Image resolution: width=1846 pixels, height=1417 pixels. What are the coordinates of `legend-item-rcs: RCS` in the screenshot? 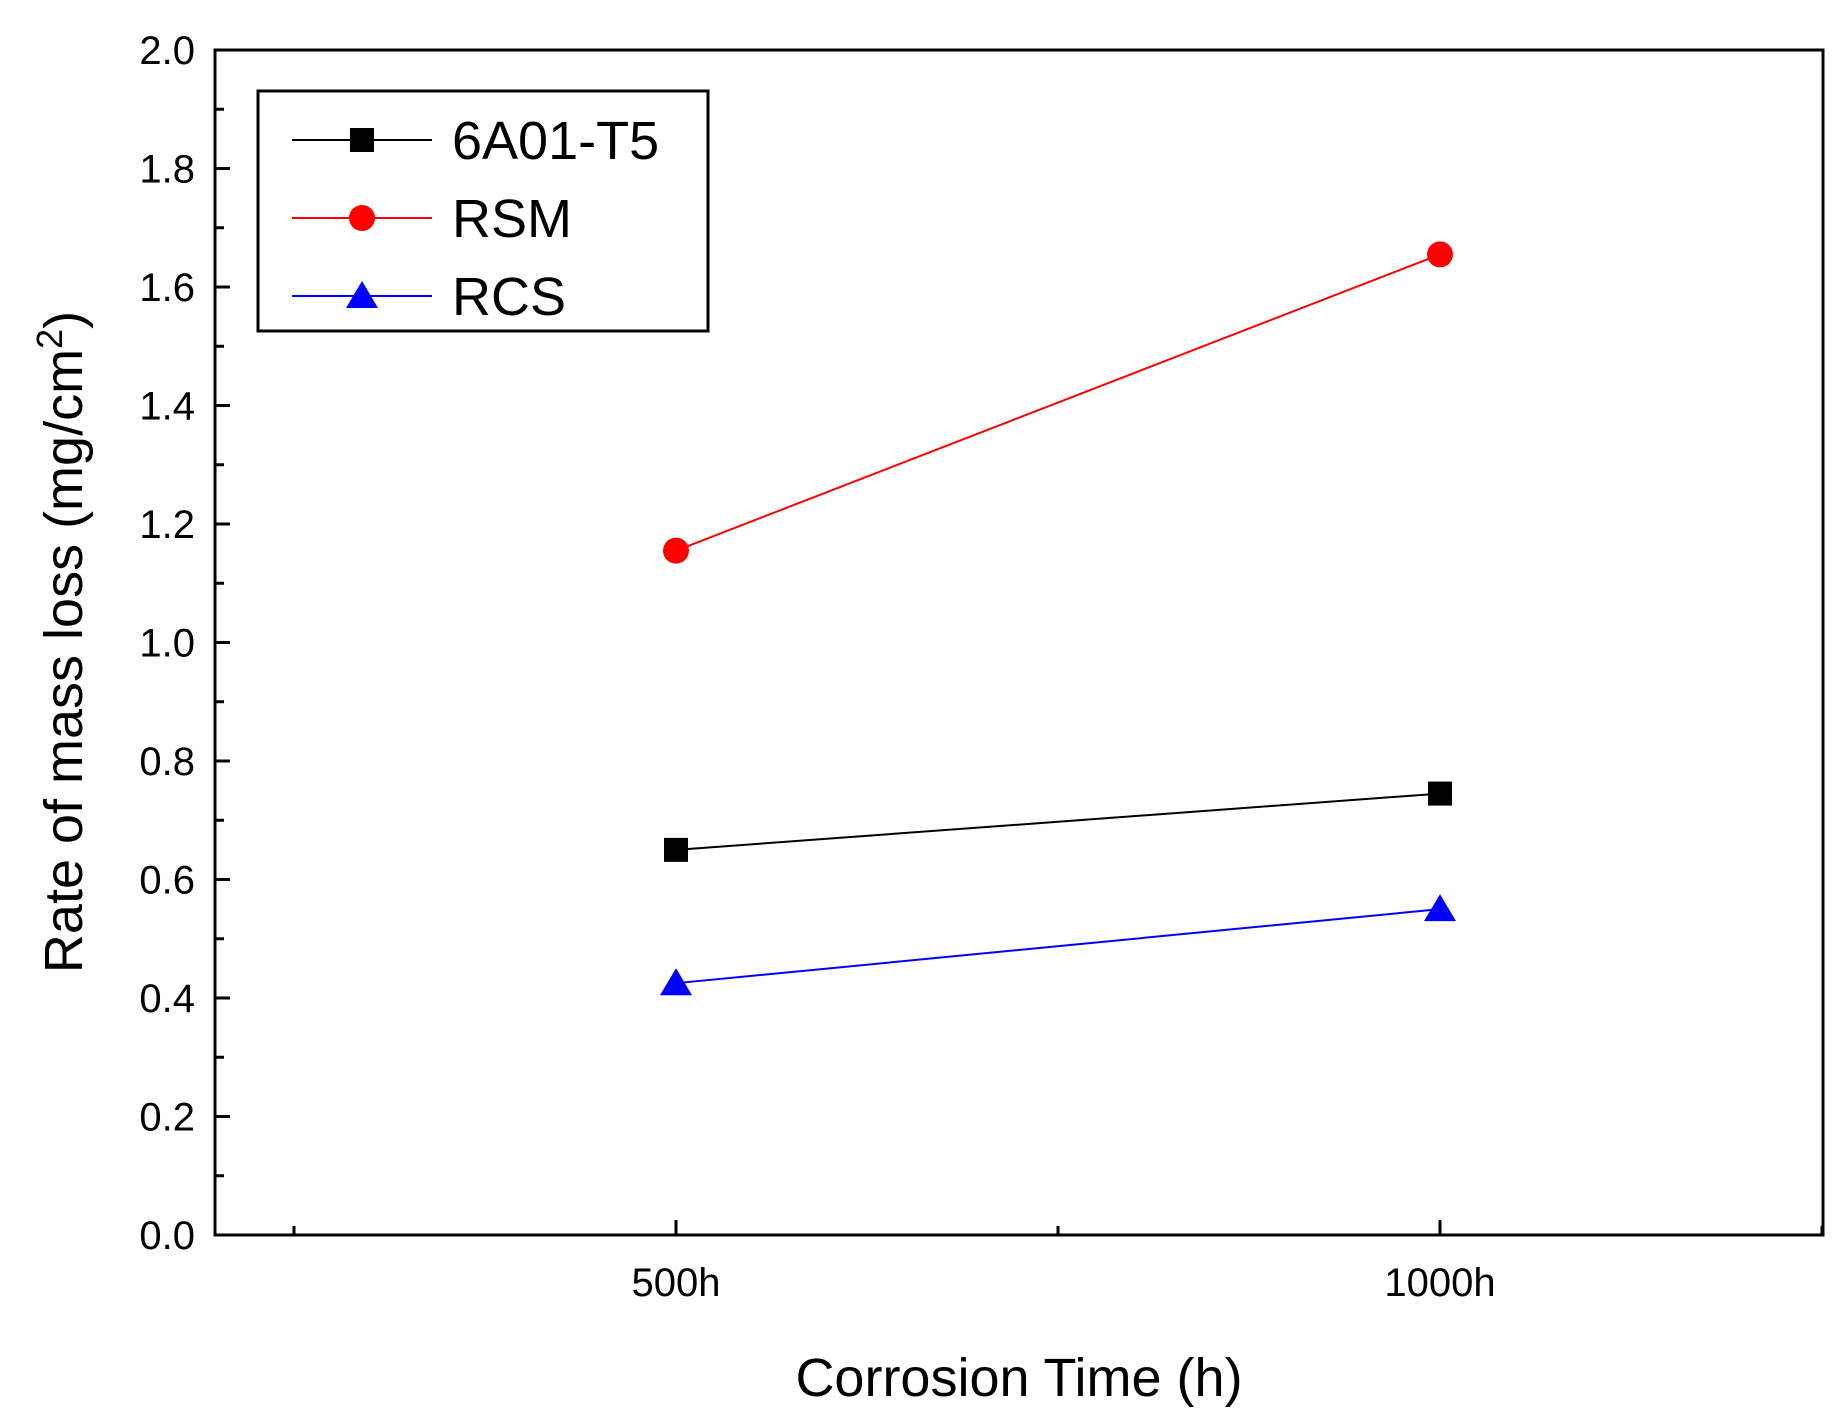 It's located at (429, 297).